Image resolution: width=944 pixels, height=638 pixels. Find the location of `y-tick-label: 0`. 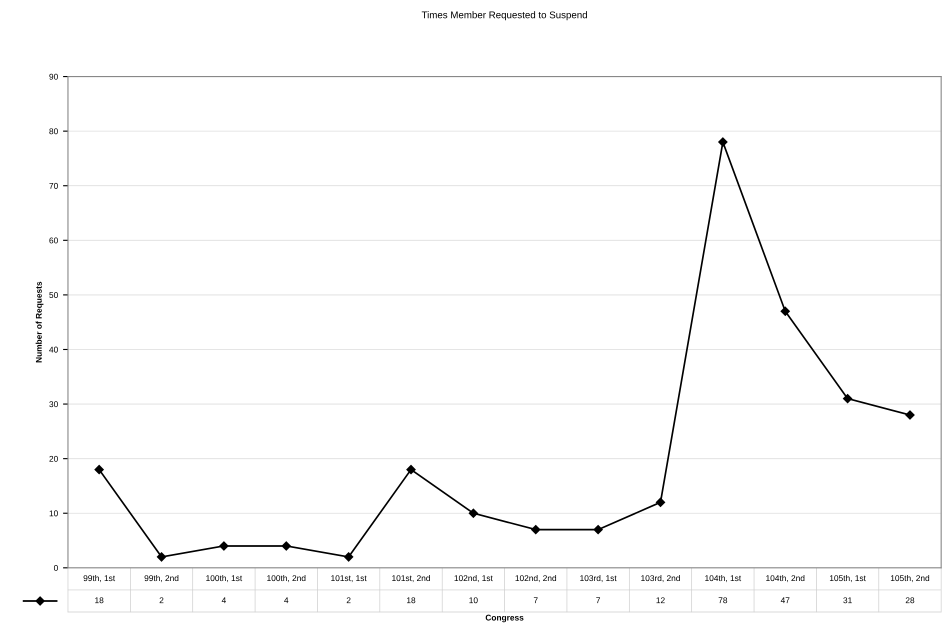

y-tick-label: 0 is located at coordinates (56, 568).